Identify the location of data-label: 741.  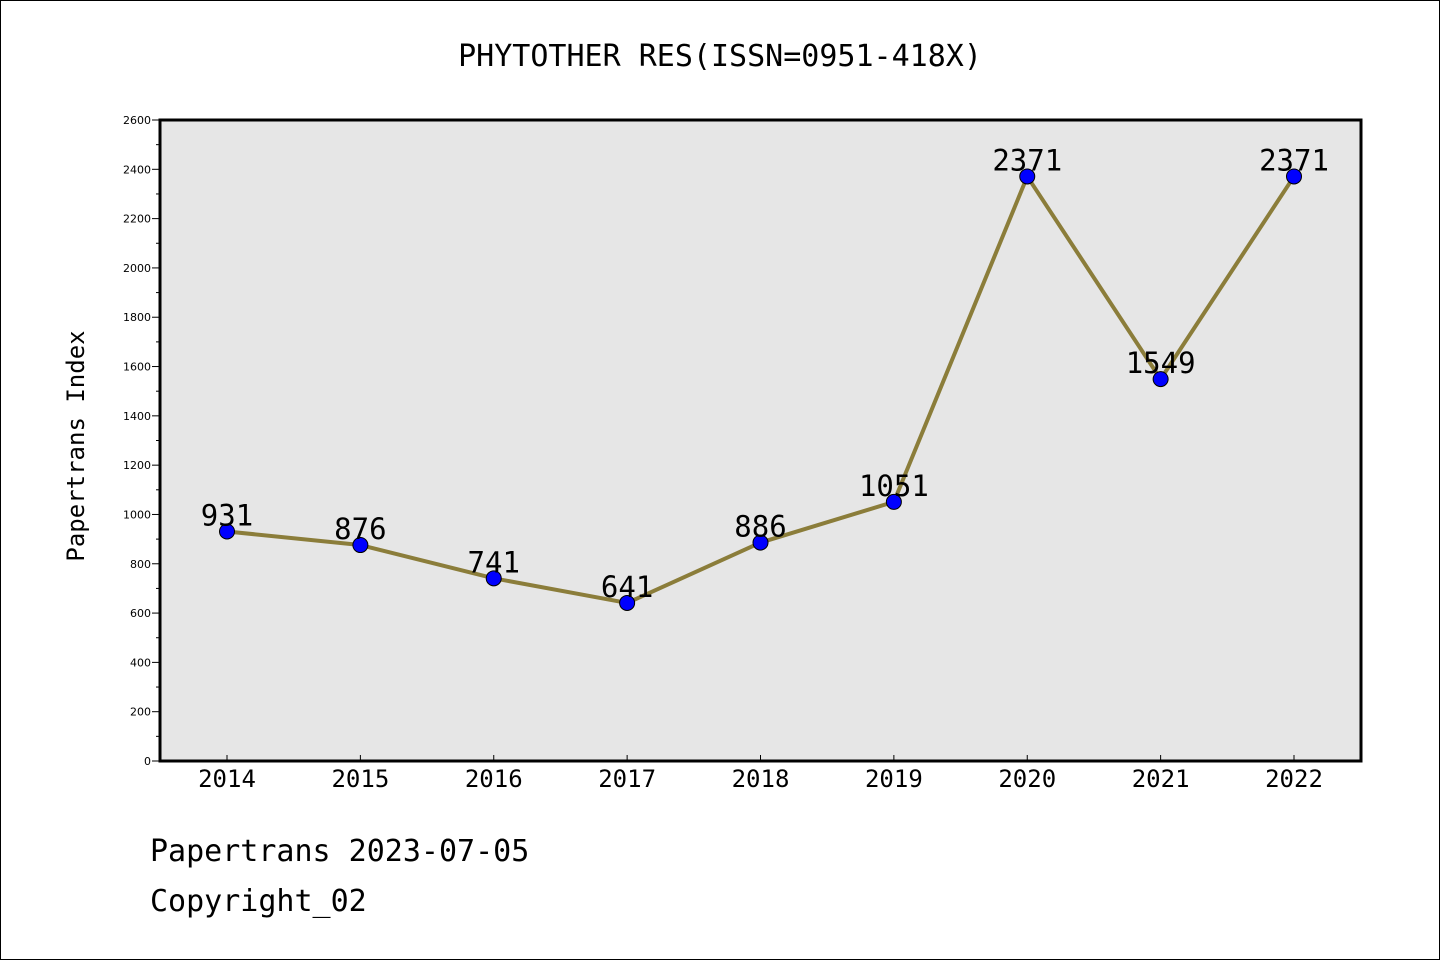
(494, 562).